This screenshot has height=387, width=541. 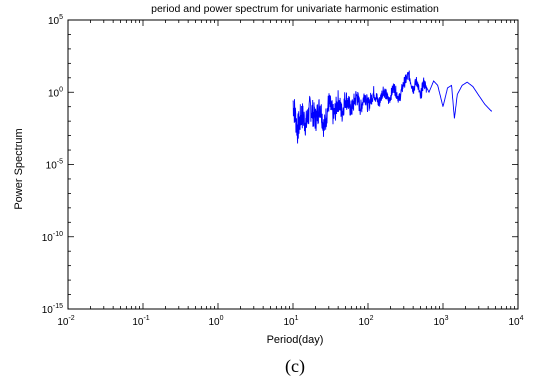 I want to click on y-tick-labels: 10⁵ 10⁰ 10⁻⁵ 10⁻¹⁰ 10⁻¹⁵, so click(x=52, y=165).